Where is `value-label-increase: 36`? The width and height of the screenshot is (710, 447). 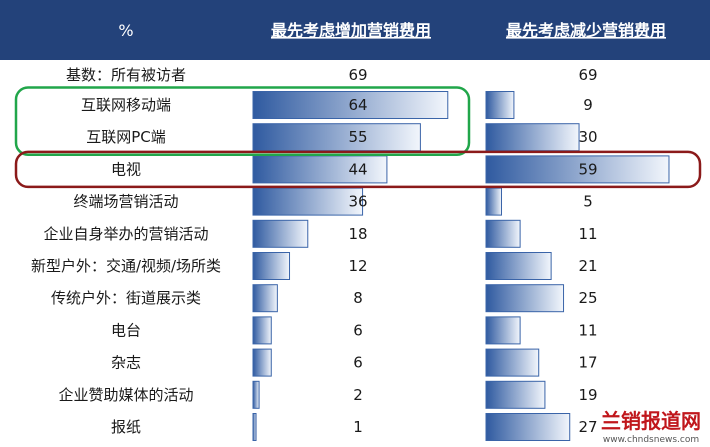
value-label-increase: 36 is located at coordinates (357, 202).